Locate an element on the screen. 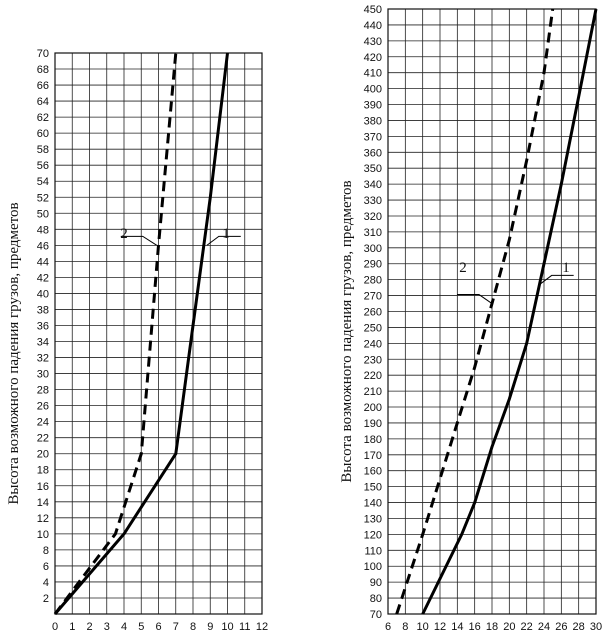  p1-y-tick-140: 140 is located at coordinates (373, 504).